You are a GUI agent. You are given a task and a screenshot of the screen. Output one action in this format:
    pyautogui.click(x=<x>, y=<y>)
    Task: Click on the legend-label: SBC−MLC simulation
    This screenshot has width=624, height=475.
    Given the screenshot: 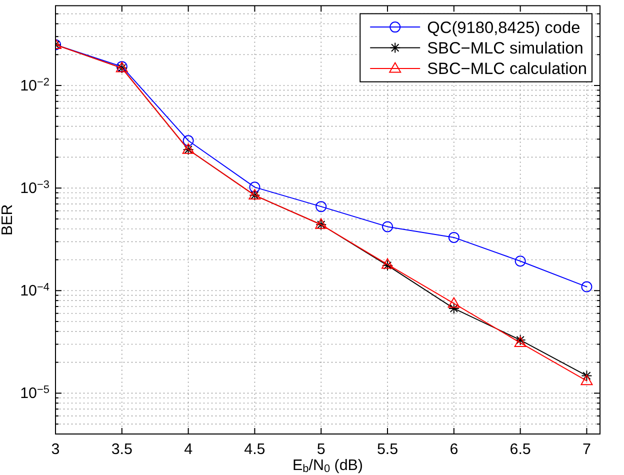 What is the action you would take?
    pyautogui.click(x=505, y=48)
    